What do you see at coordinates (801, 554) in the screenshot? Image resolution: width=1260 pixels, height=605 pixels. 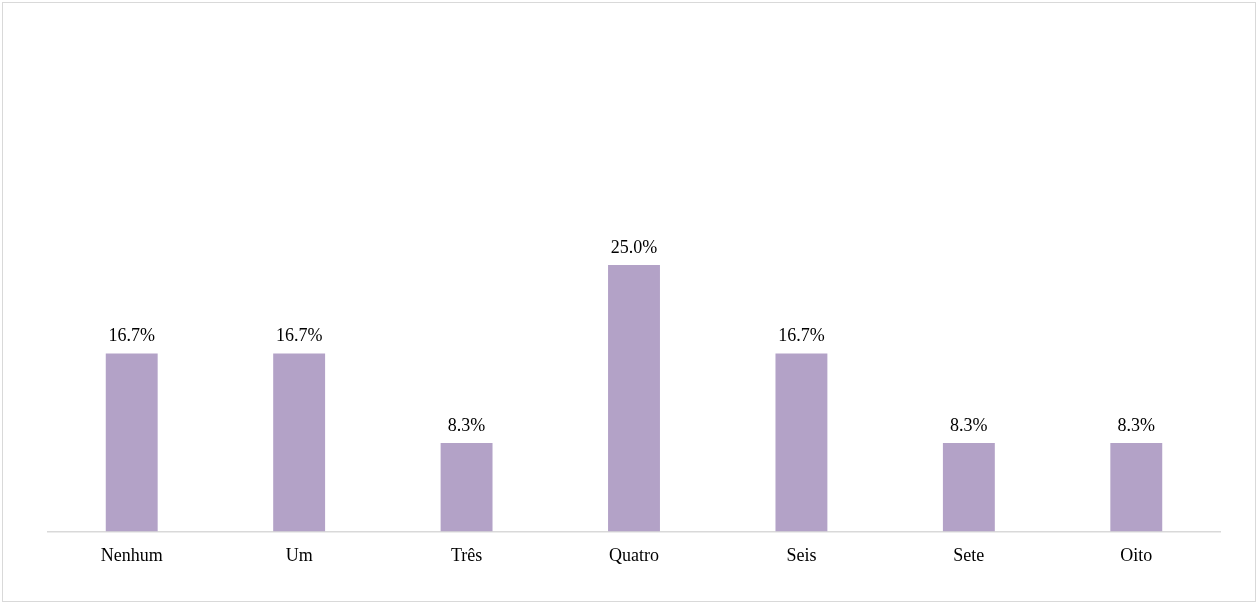 I see `x-tick-label: Seis` at bounding box center [801, 554].